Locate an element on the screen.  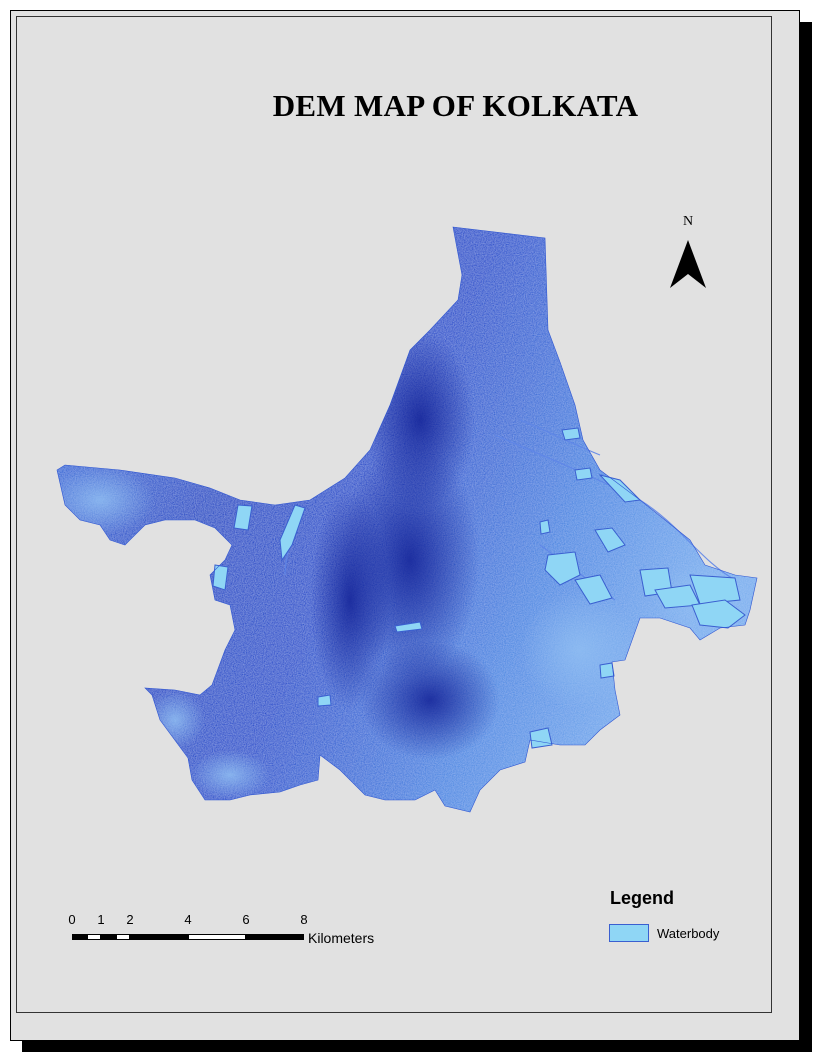
north-arrow-icon is located at coordinates (688, 264).